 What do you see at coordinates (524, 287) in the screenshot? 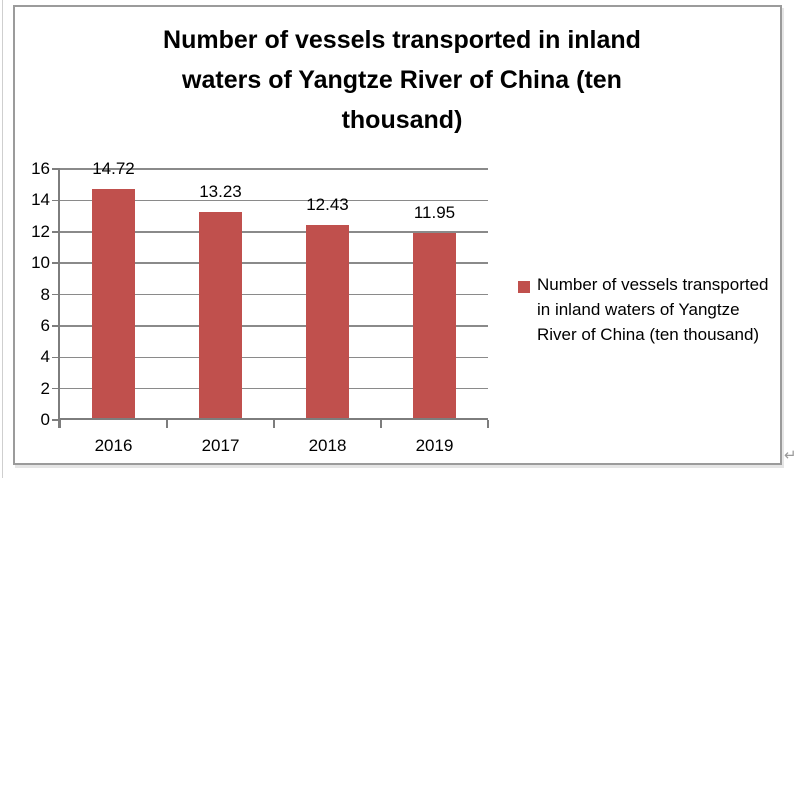
I see `legend-marker` at bounding box center [524, 287].